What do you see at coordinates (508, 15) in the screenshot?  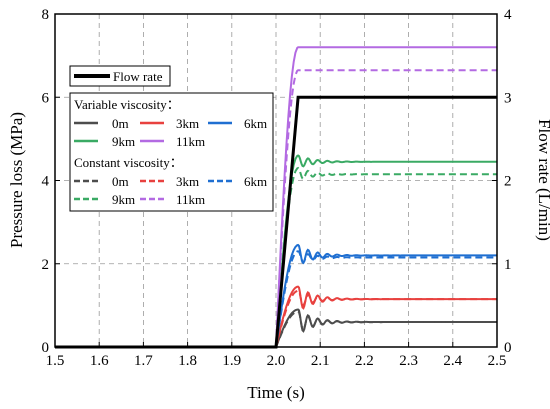 I see `y2-tick-label: 4` at bounding box center [508, 15].